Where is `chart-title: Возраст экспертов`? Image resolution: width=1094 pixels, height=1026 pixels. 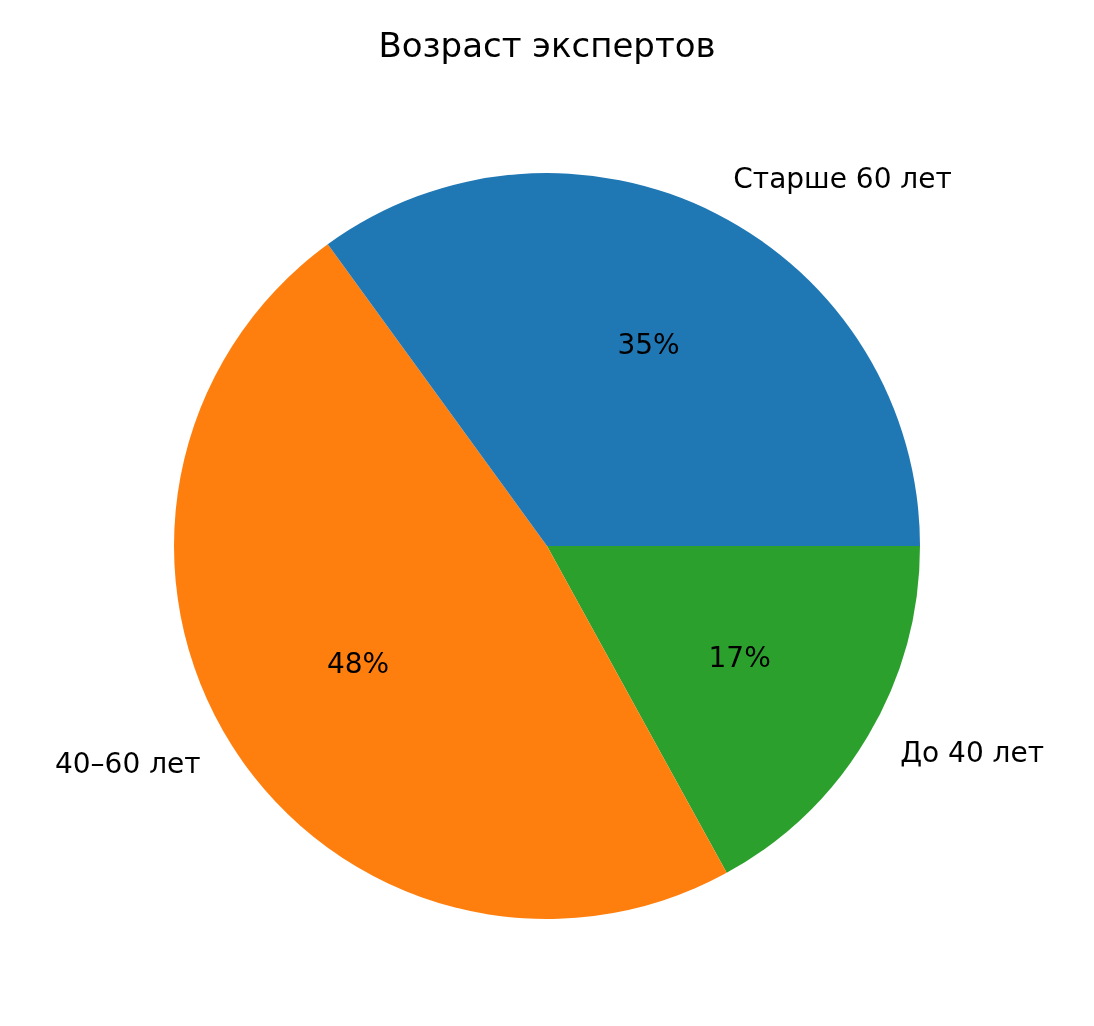 chart-title: Возраст экспертов is located at coordinates (547, 44).